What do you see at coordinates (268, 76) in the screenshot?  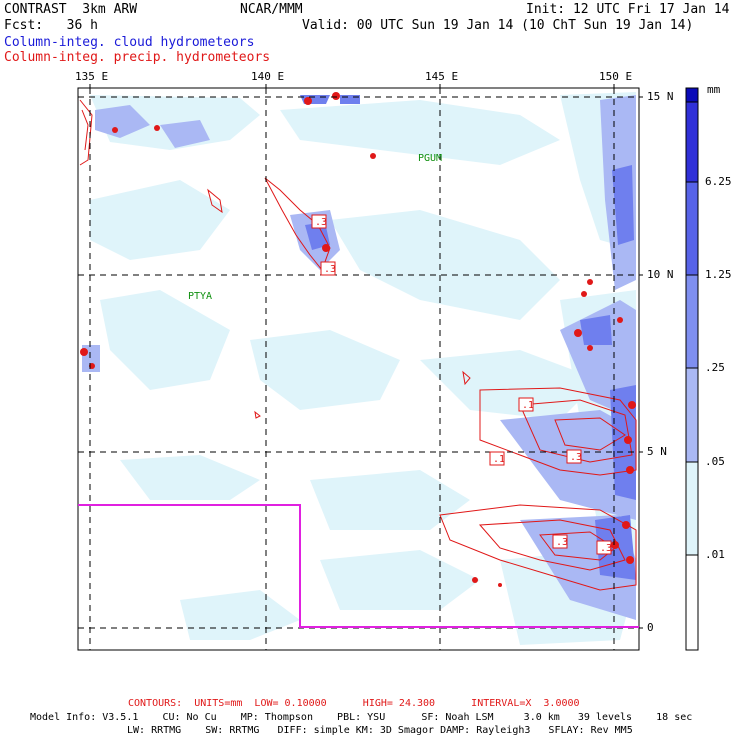 I see `lon-label: 140 E` at bounding box center [268, 76].